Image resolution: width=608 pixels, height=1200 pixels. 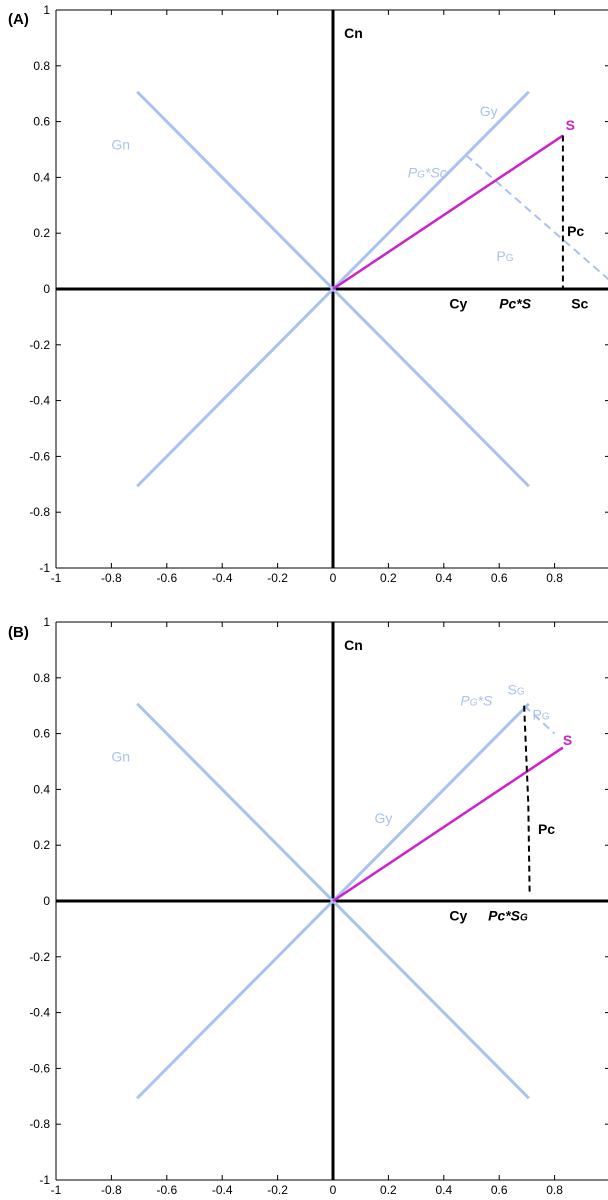 I want to click on s-vector-line, so click(x=448, y=212).